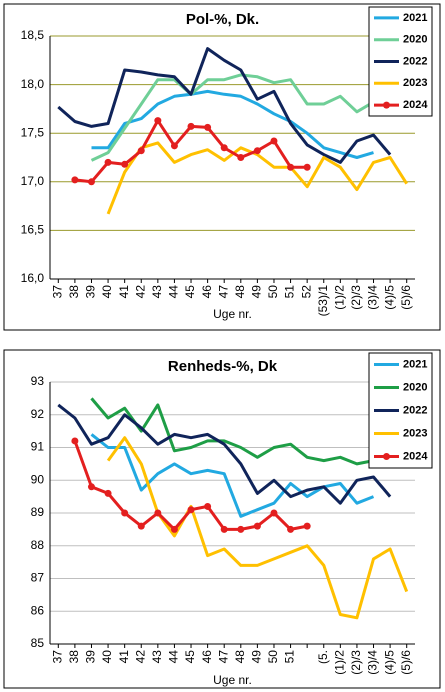  I want to click on x-axis-label: Uge nr., so click(232, 680).